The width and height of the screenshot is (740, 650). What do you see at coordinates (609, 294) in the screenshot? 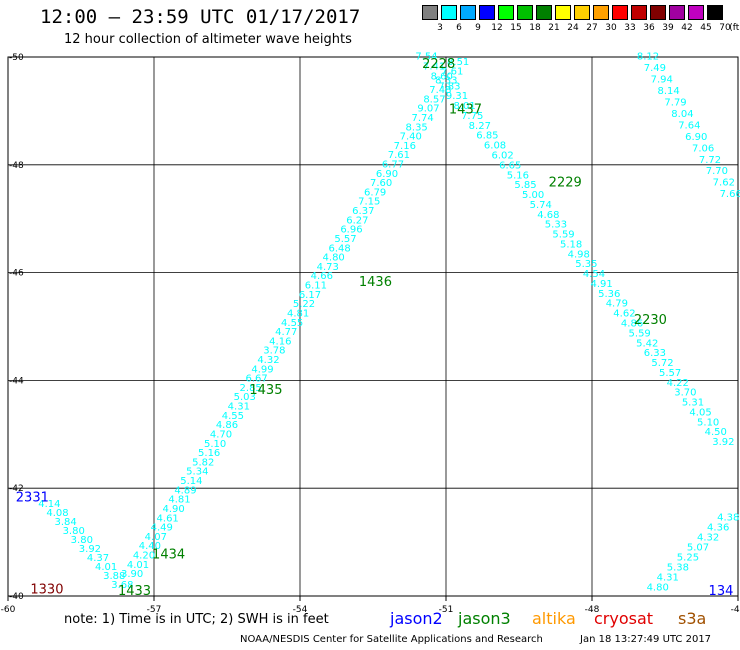
I see `wave-height-value: 5.36` at bounding box center [609, 294].